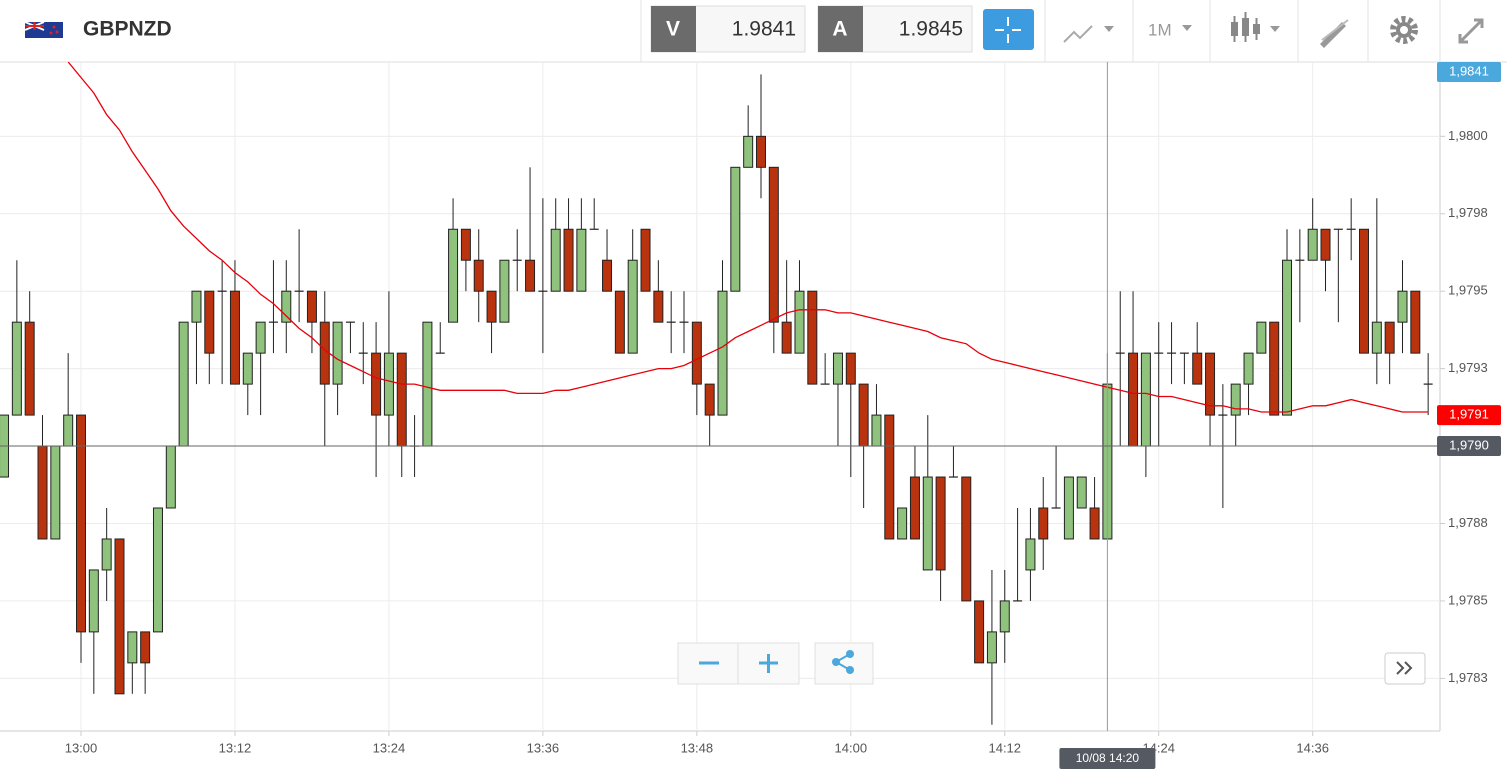 The height and width of the screenshot is (772, 1507). Describe the element at coordinates (768, 663) in the screenshot. I see `zoom-in-button` at that location.